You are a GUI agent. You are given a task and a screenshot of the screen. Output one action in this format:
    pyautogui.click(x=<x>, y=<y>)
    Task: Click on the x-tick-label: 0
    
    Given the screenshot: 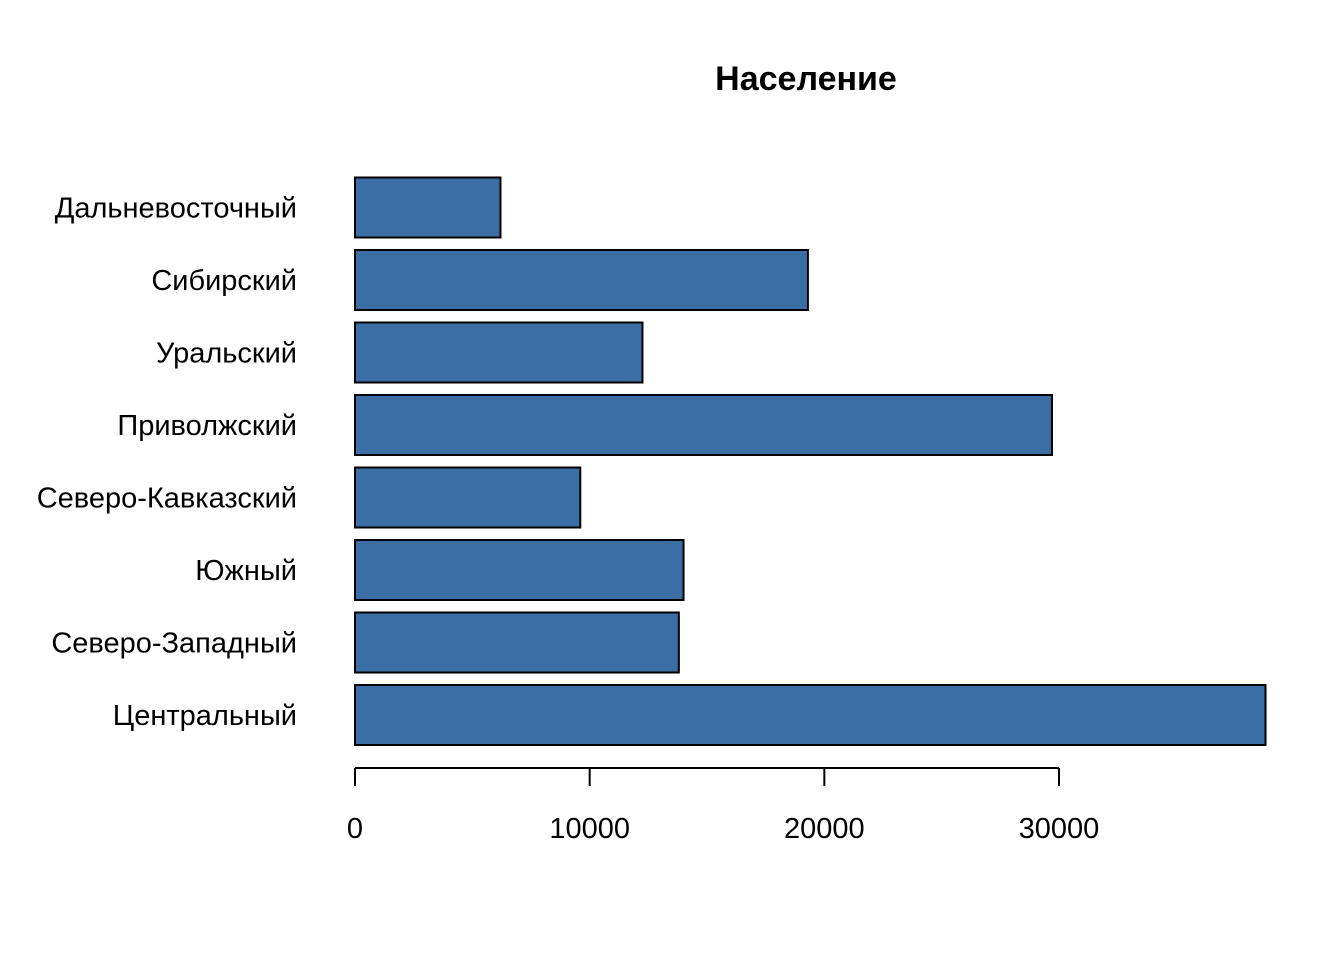 What is the action you would take?
    pyautogui.click(x=355, y=829)
    